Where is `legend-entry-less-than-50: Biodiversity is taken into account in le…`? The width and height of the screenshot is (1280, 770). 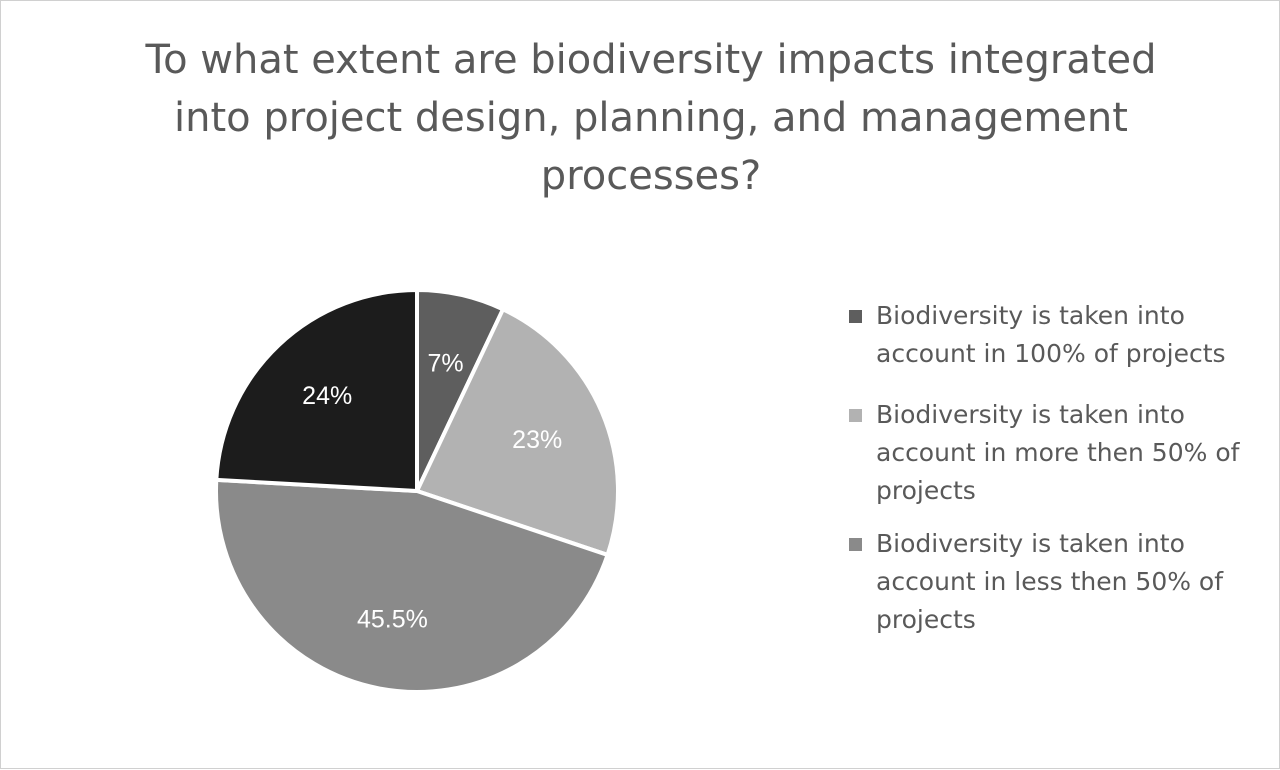
legend-entry-less-than-50: Biodiversity is taken into account in le… is located at coordinates (1059, 582).